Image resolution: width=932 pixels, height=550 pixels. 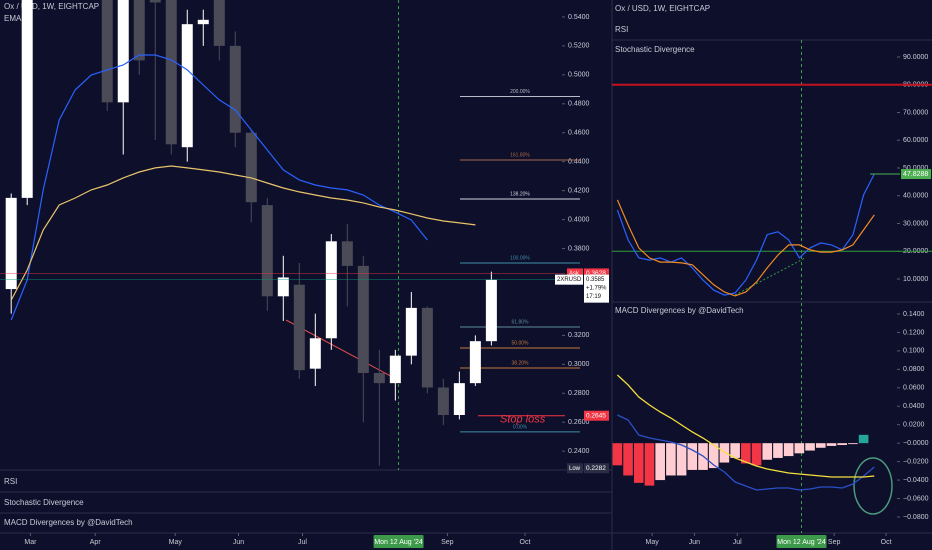 What do you see at coordinates (30, 542) in the screenshot?
I see `x-tick-label: Mar` at bounding box center [30, 542].